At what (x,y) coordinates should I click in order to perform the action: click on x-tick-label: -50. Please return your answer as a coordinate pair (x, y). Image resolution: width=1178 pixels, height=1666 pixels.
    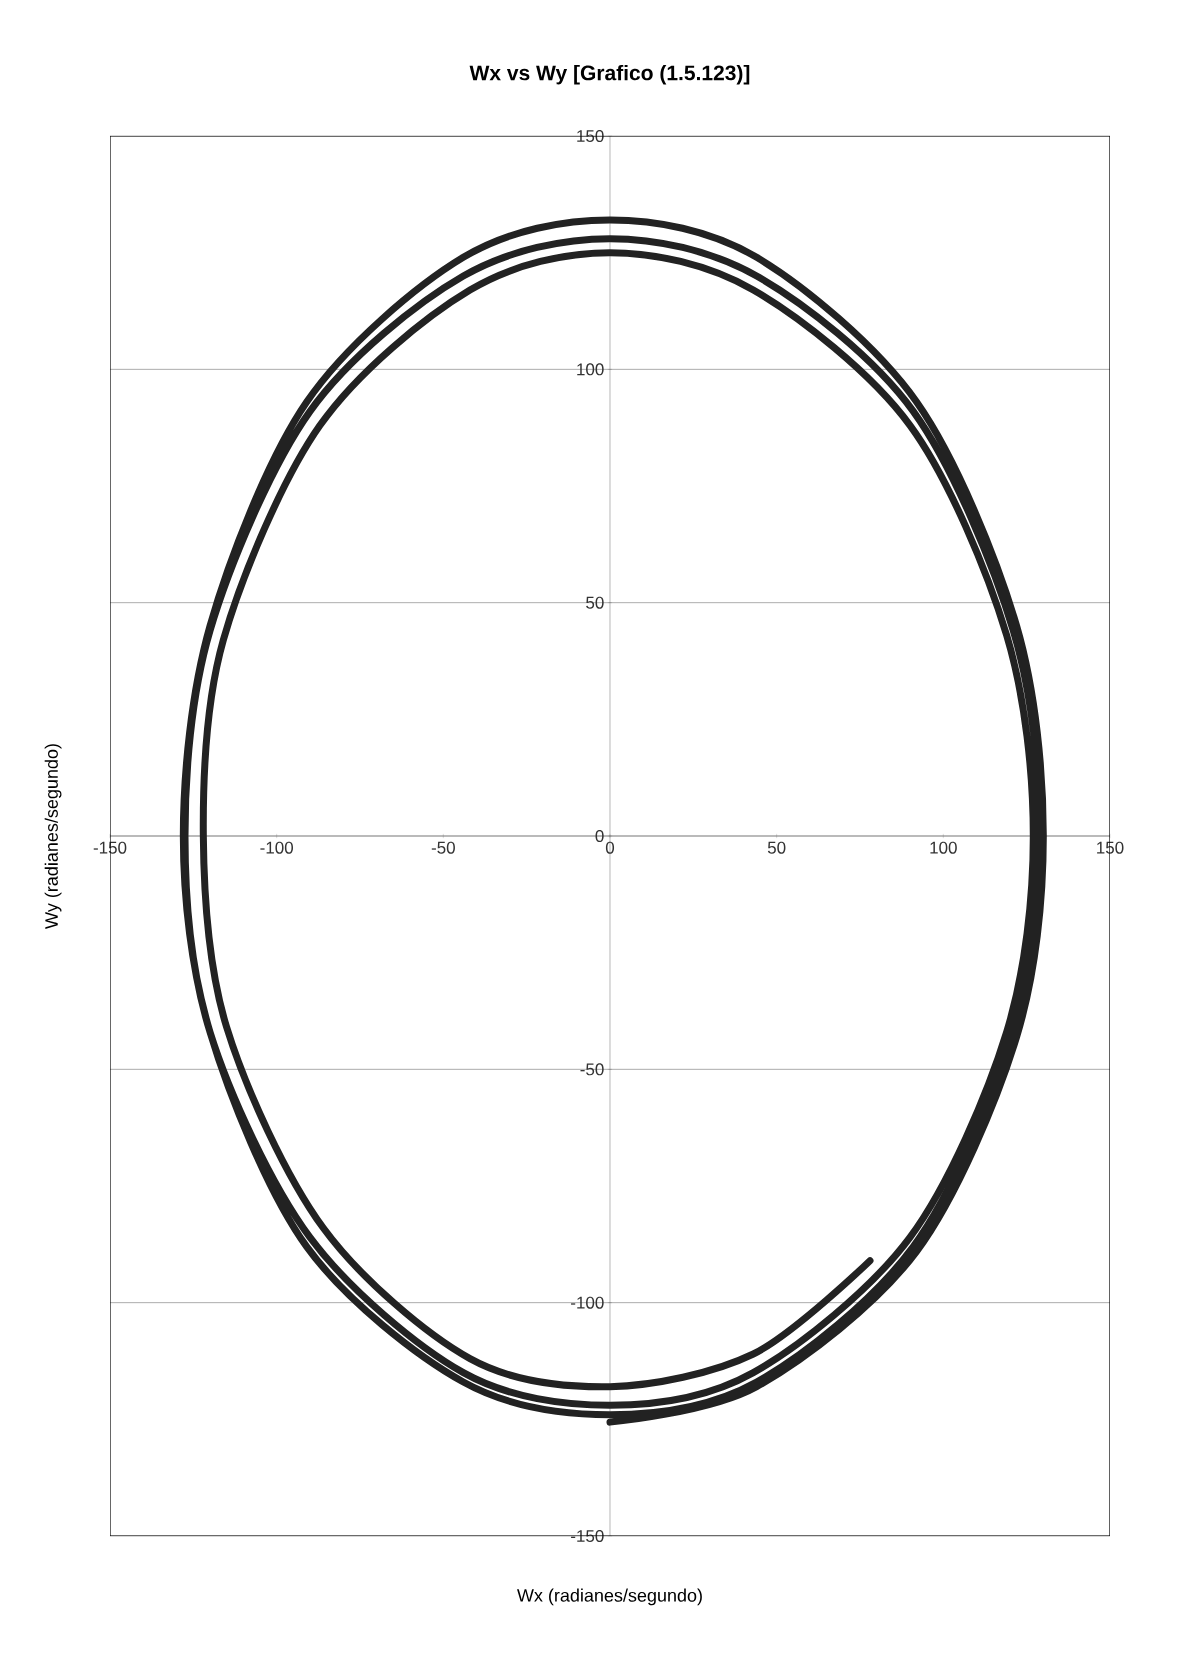
    Looking at the image, I should click on (443, 847).